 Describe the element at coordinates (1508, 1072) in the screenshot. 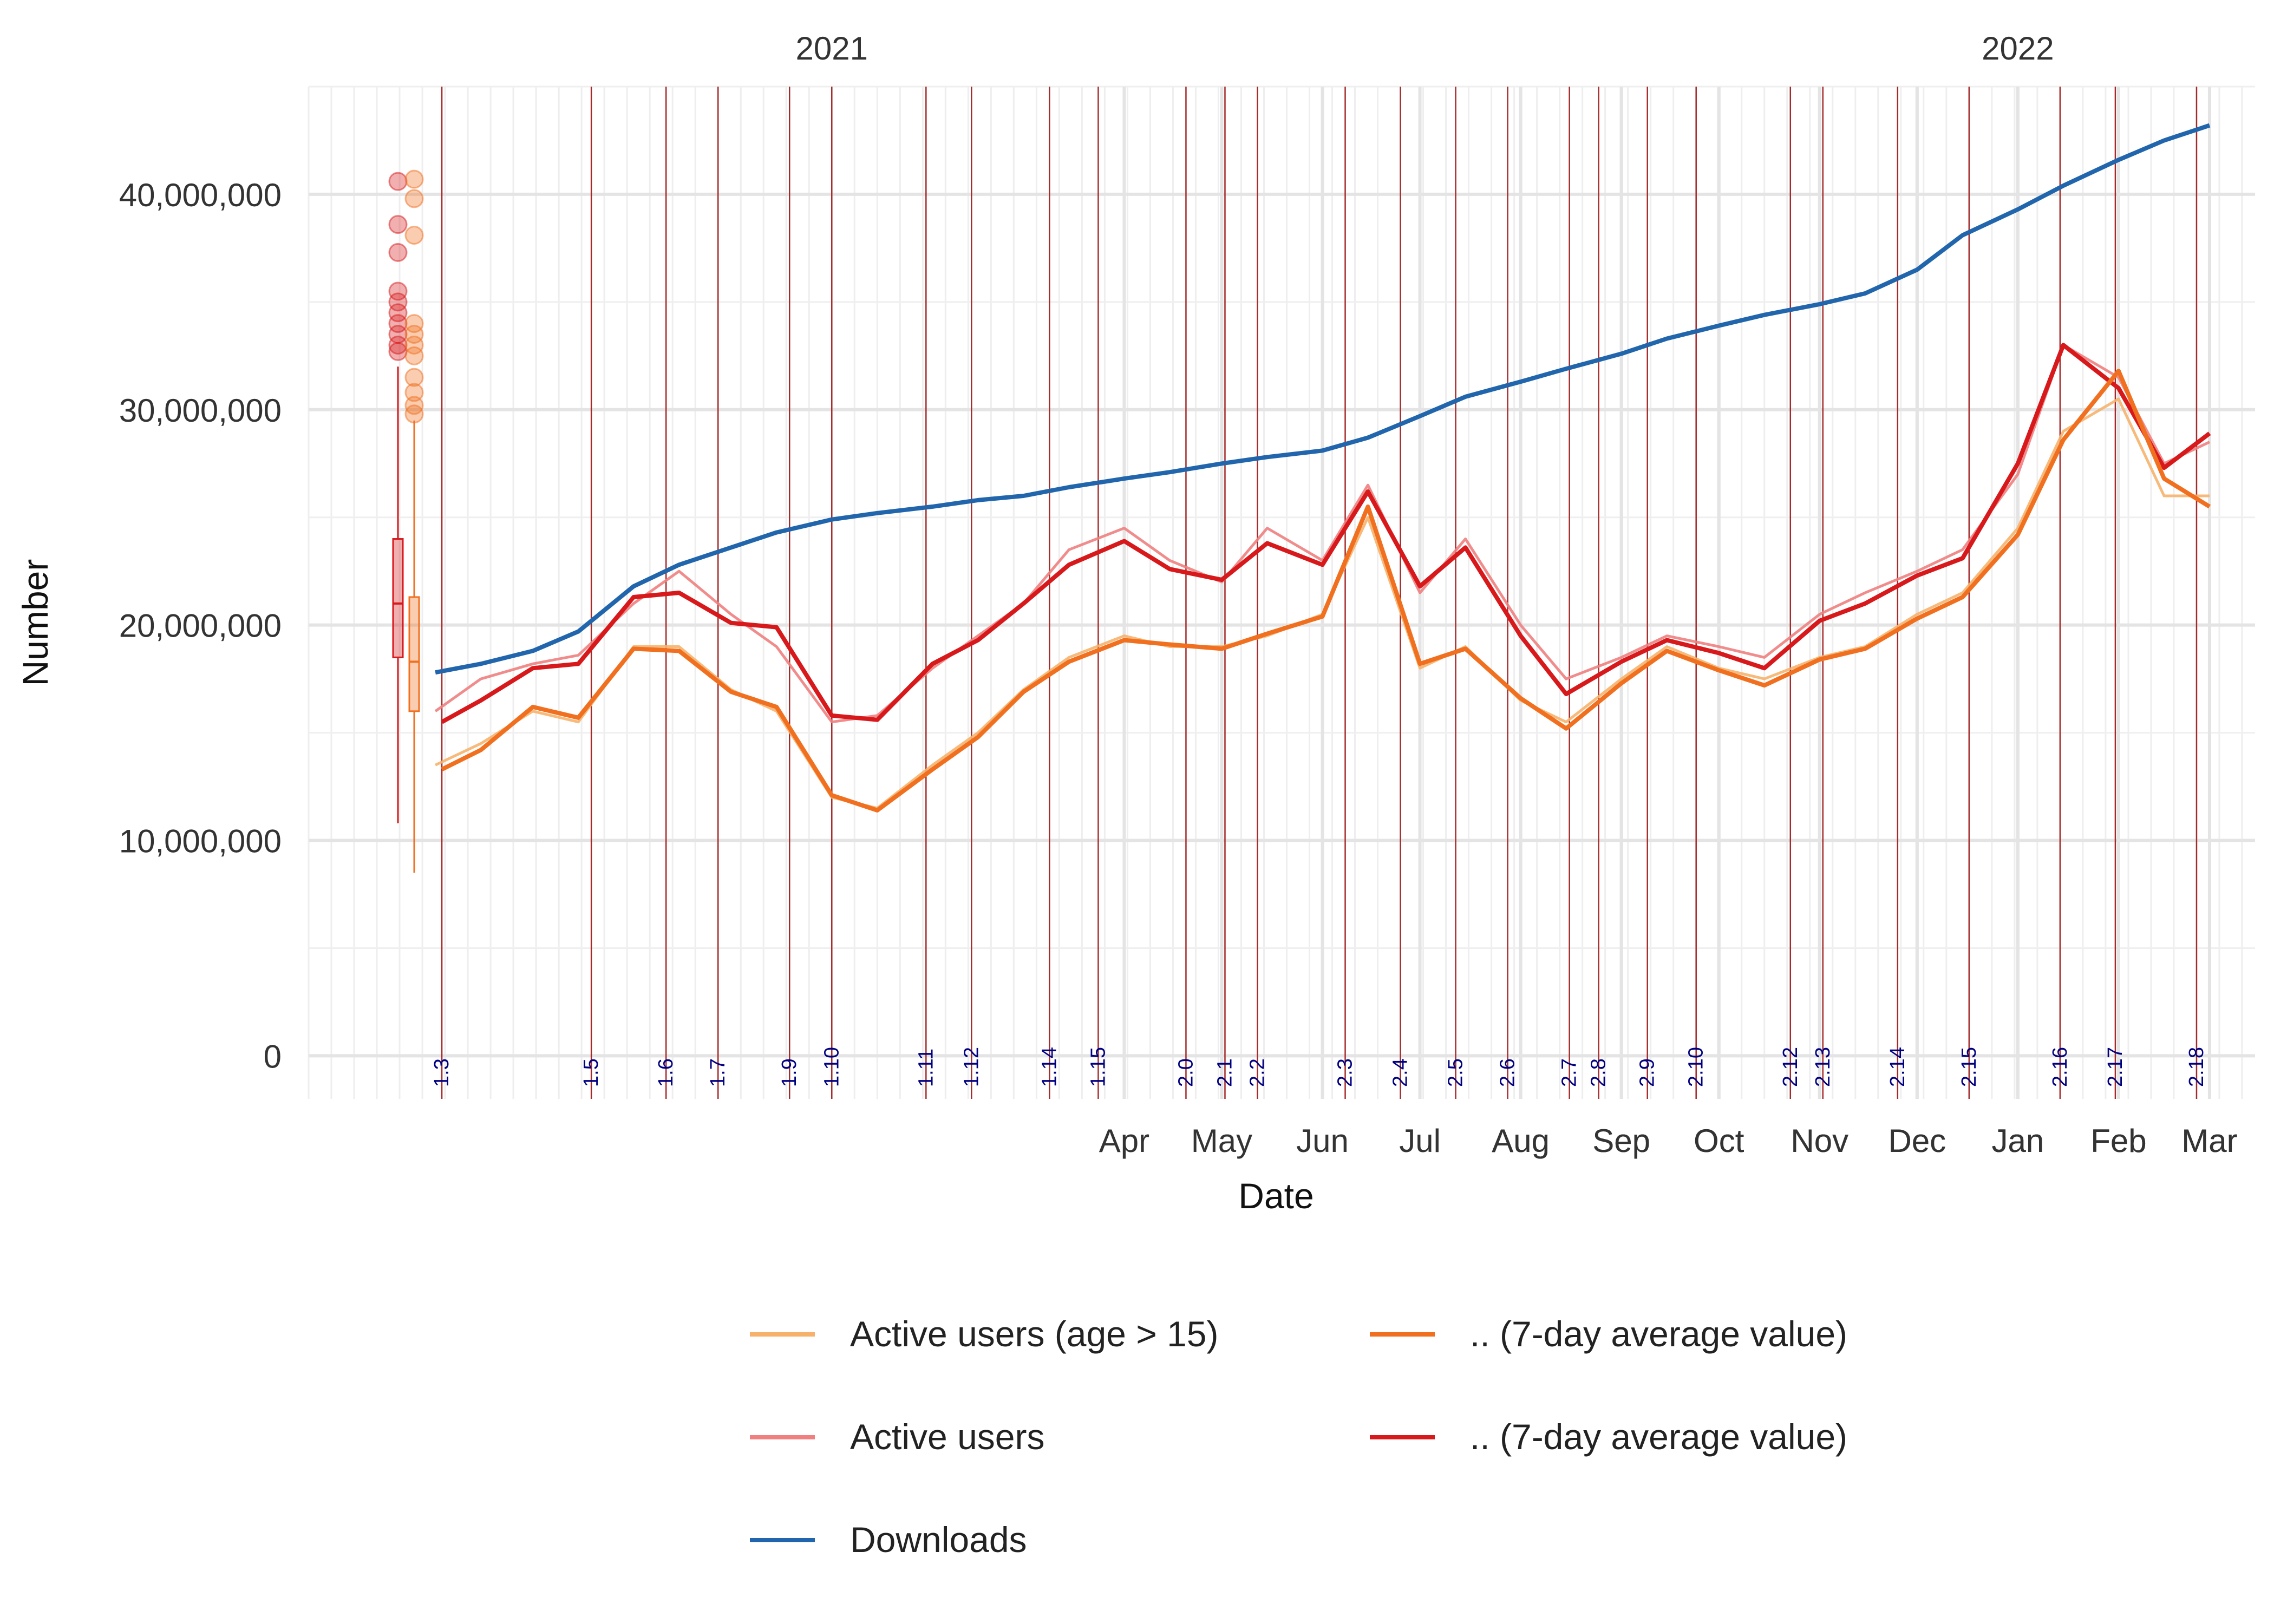

I see `version-marker-label: 2.6` at that location.